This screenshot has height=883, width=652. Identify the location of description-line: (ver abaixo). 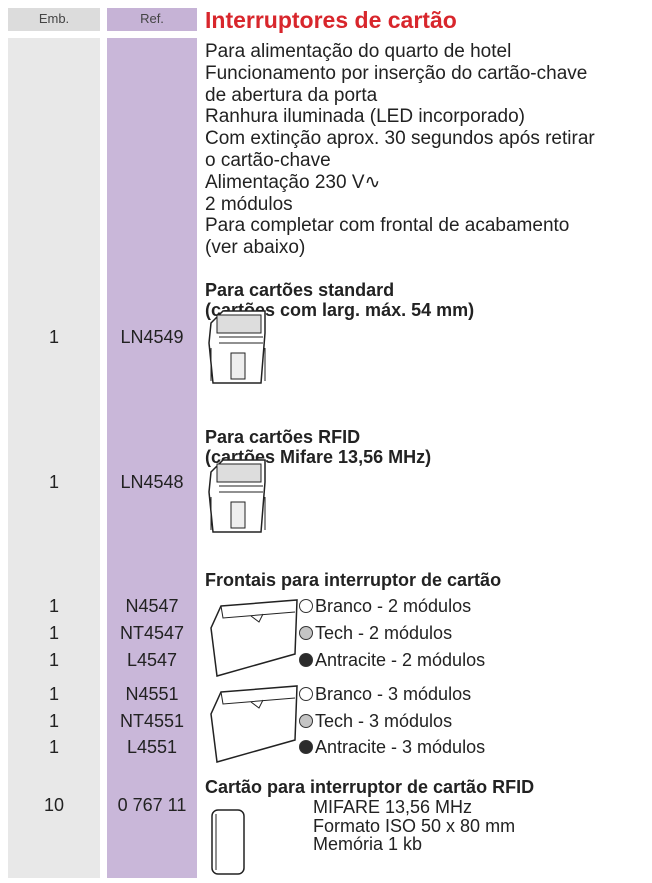
(255, 248).